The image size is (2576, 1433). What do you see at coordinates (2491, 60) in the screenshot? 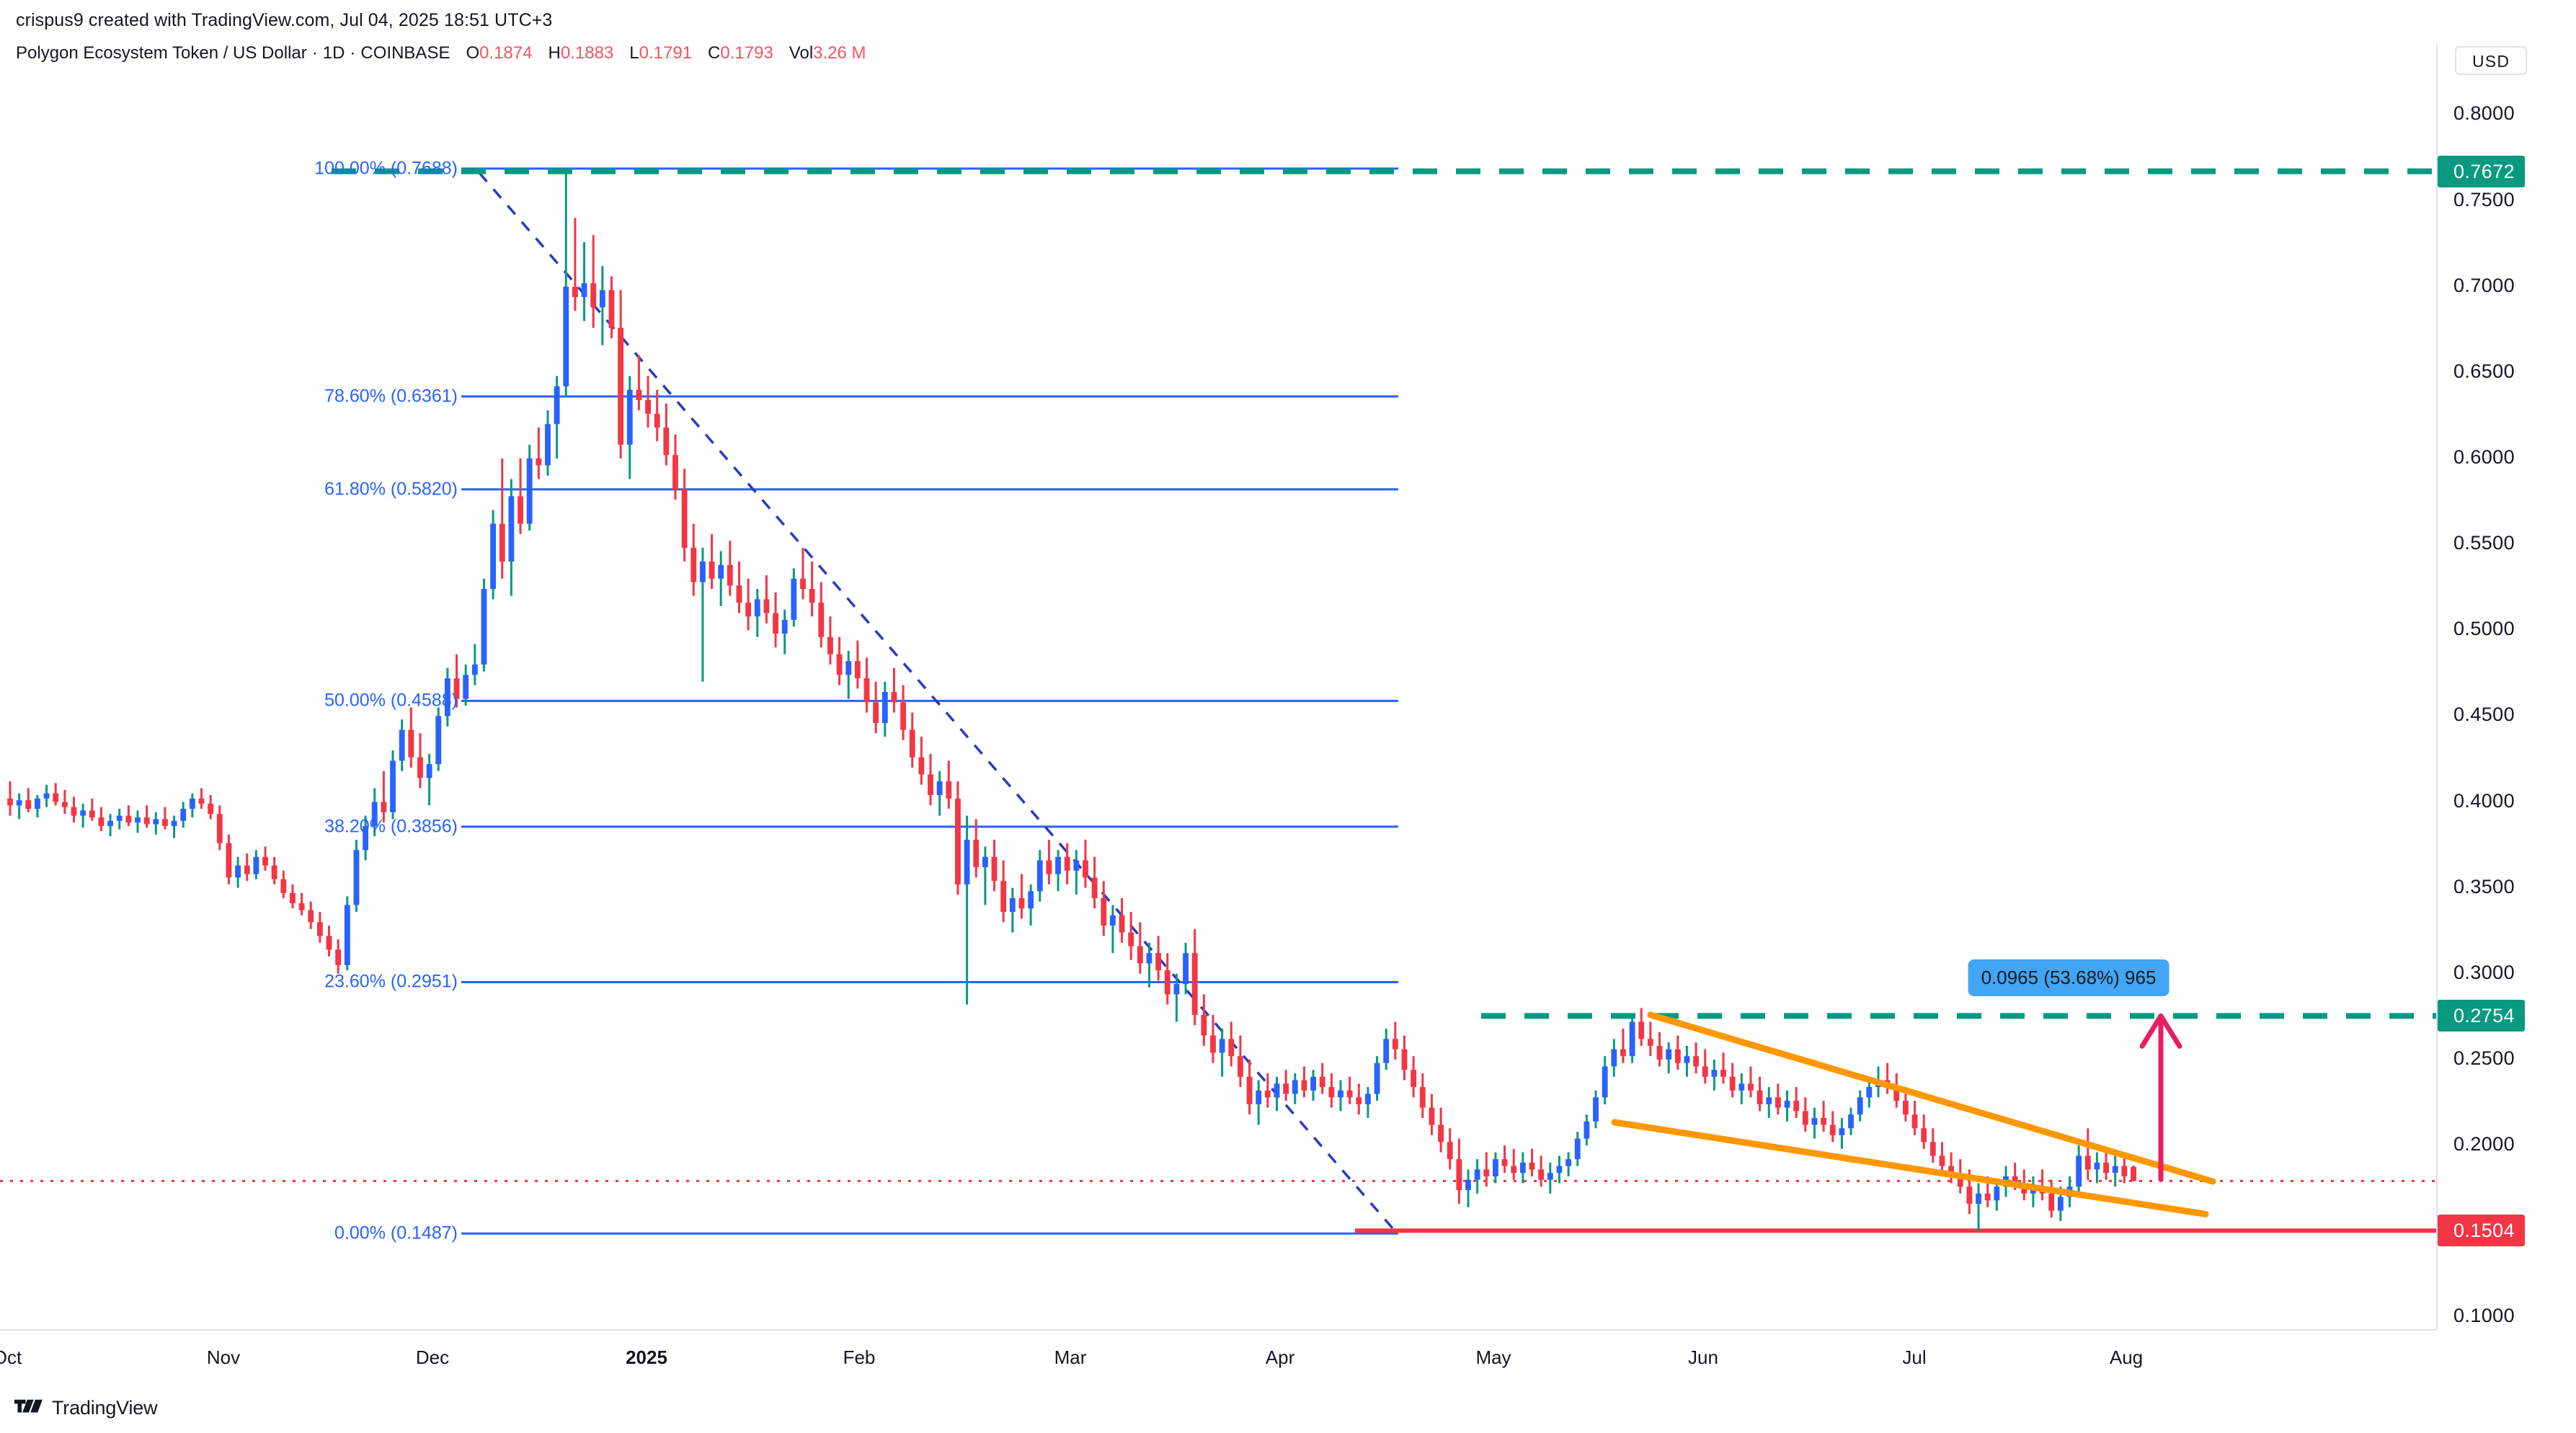
I see `currency-chip: USD` at bounding box center [2491, 60].